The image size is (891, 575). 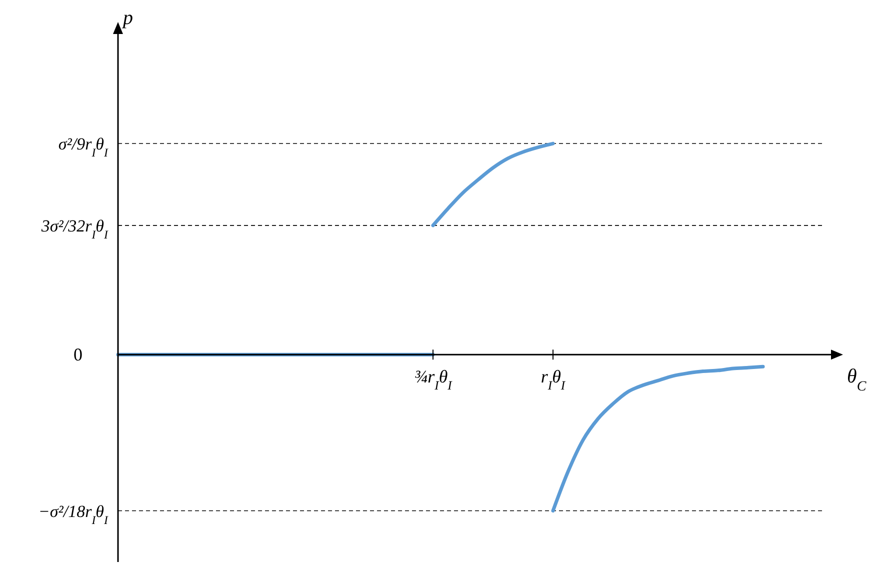 I want to click on x-tick-label: r$_{I}$θ$_{I}$, so click(x=553, y=379).